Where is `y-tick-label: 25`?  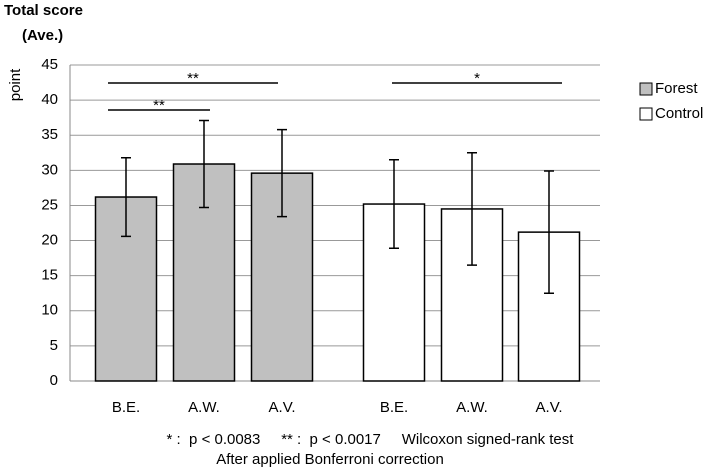
y-tick-label: 25 is located at coordinates (49, 204).